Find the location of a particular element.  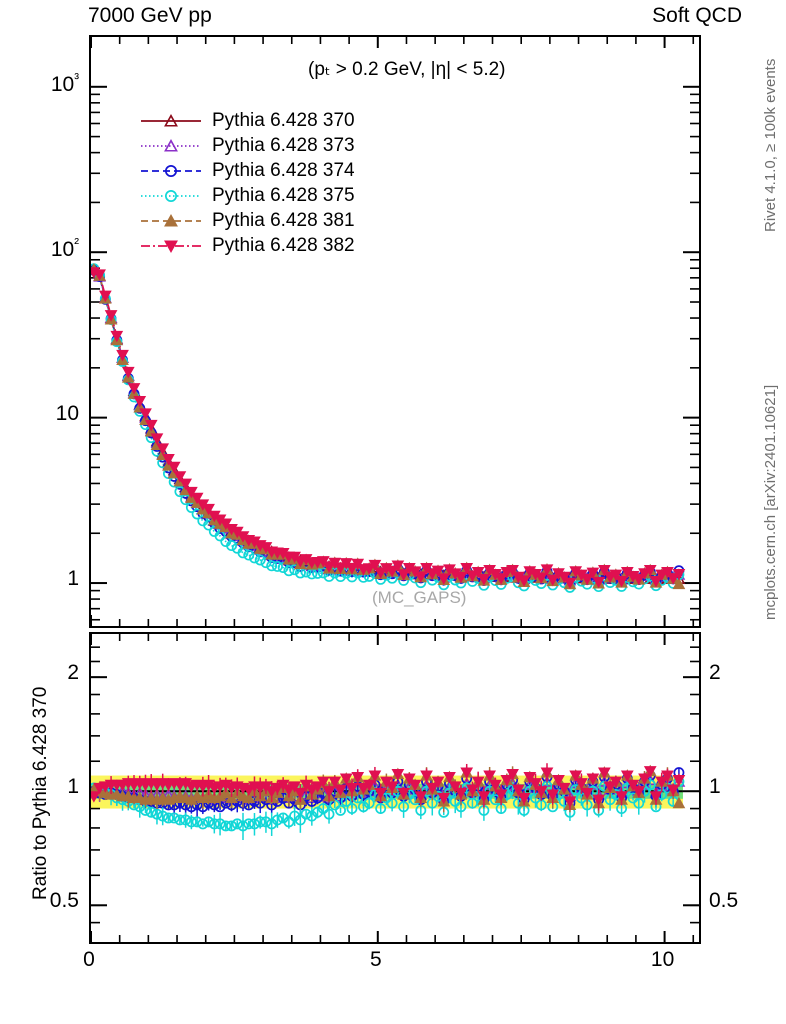

legend-label: Pythia 6.428 382 is located at coordinates (283, 245).